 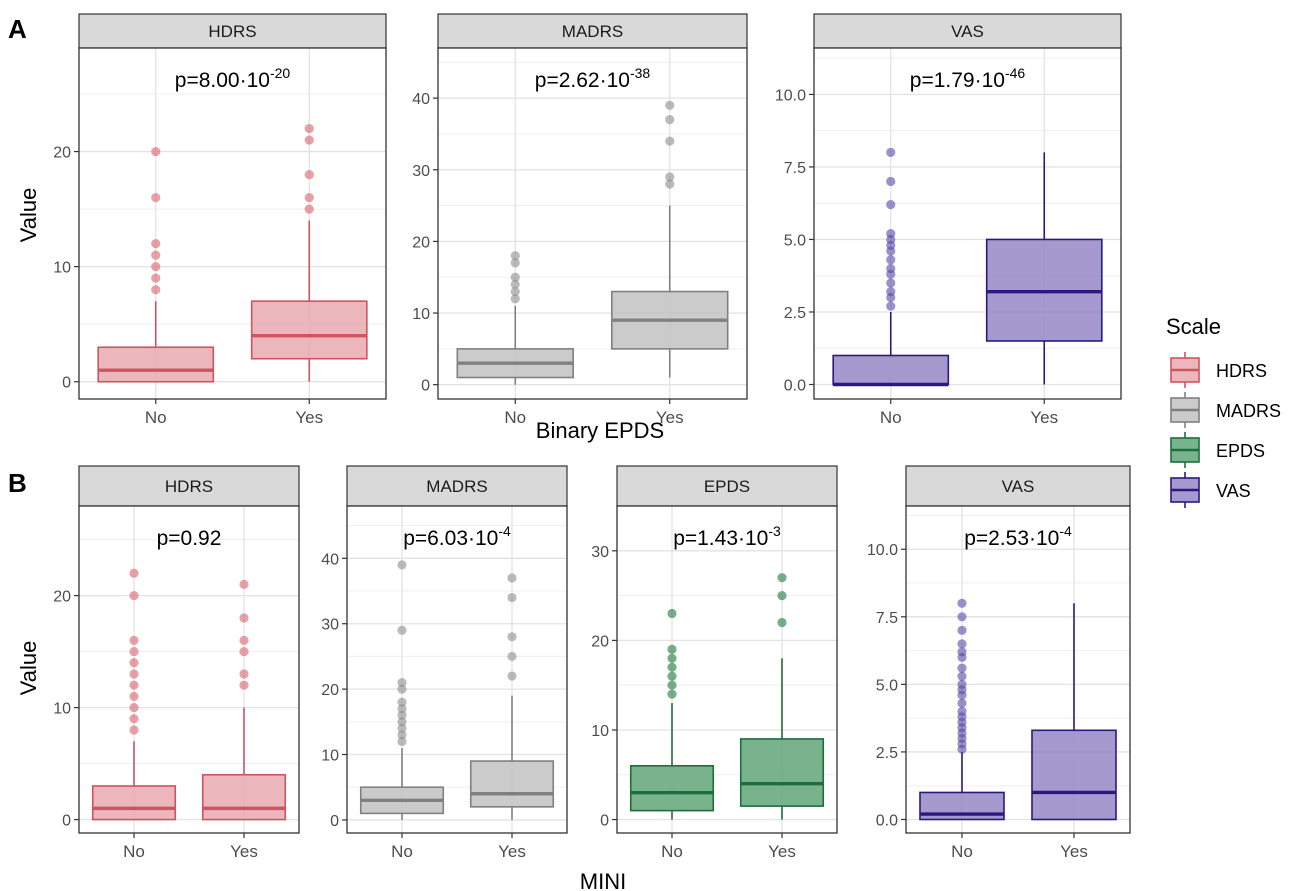 What do you see at coordinates (330, 559) in the screenshot?
I see `y-tick-label: 40` at bounding box center [330, 559].